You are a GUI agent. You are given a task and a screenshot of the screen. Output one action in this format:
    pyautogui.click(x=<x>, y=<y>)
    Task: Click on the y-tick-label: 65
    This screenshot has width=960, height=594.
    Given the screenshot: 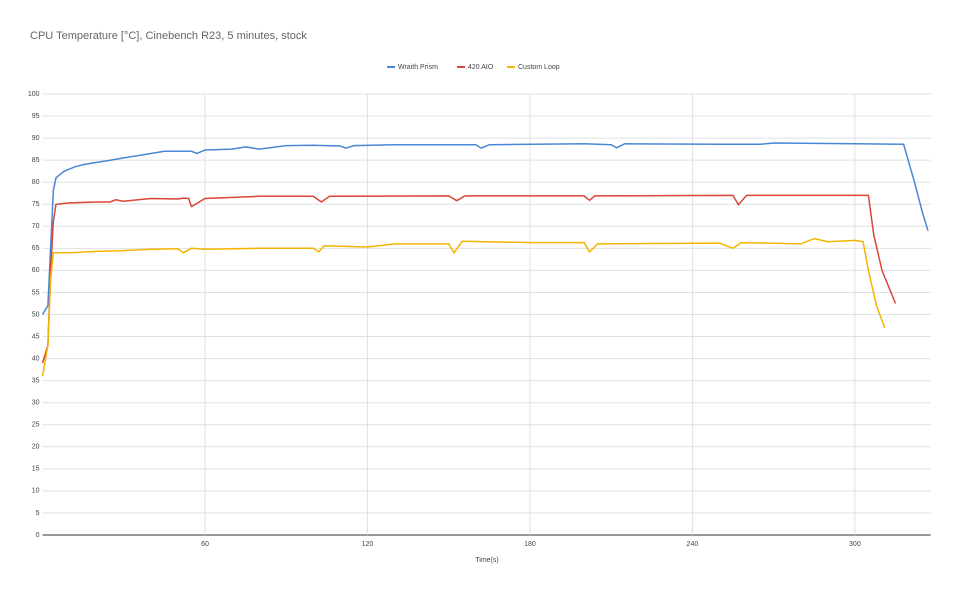 What is the action you would take?
    pyautogui.click(x=36, y=248)
    